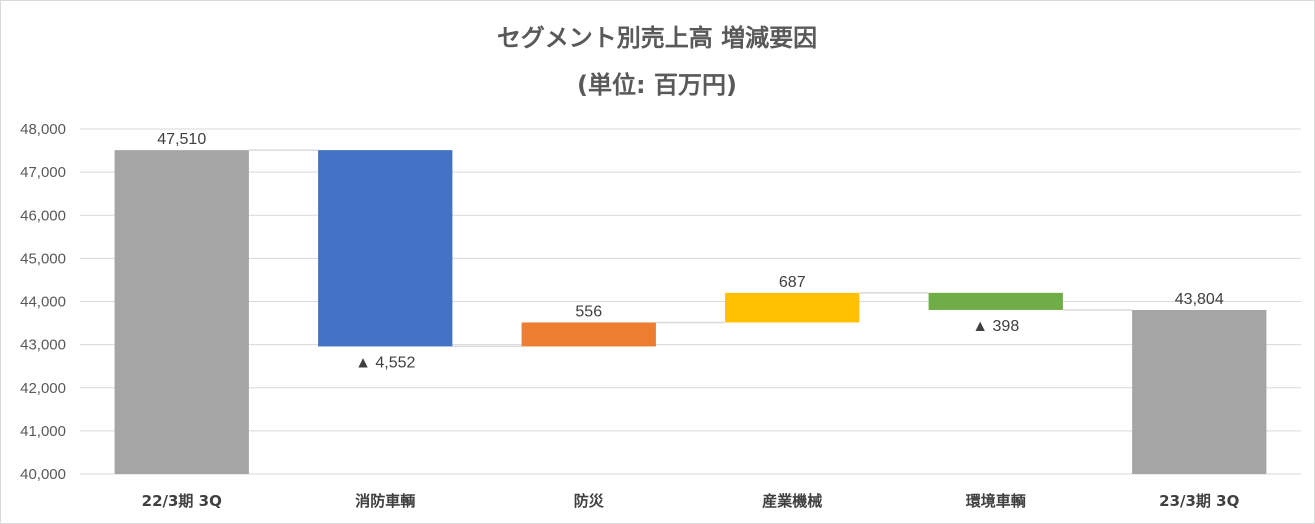 Image resolution: width=1315 pixels, height=524 pixels. Describe the element at coordinates (996, 501) in the screenshot. I see `x-category-label: 環境車輌` at that location.